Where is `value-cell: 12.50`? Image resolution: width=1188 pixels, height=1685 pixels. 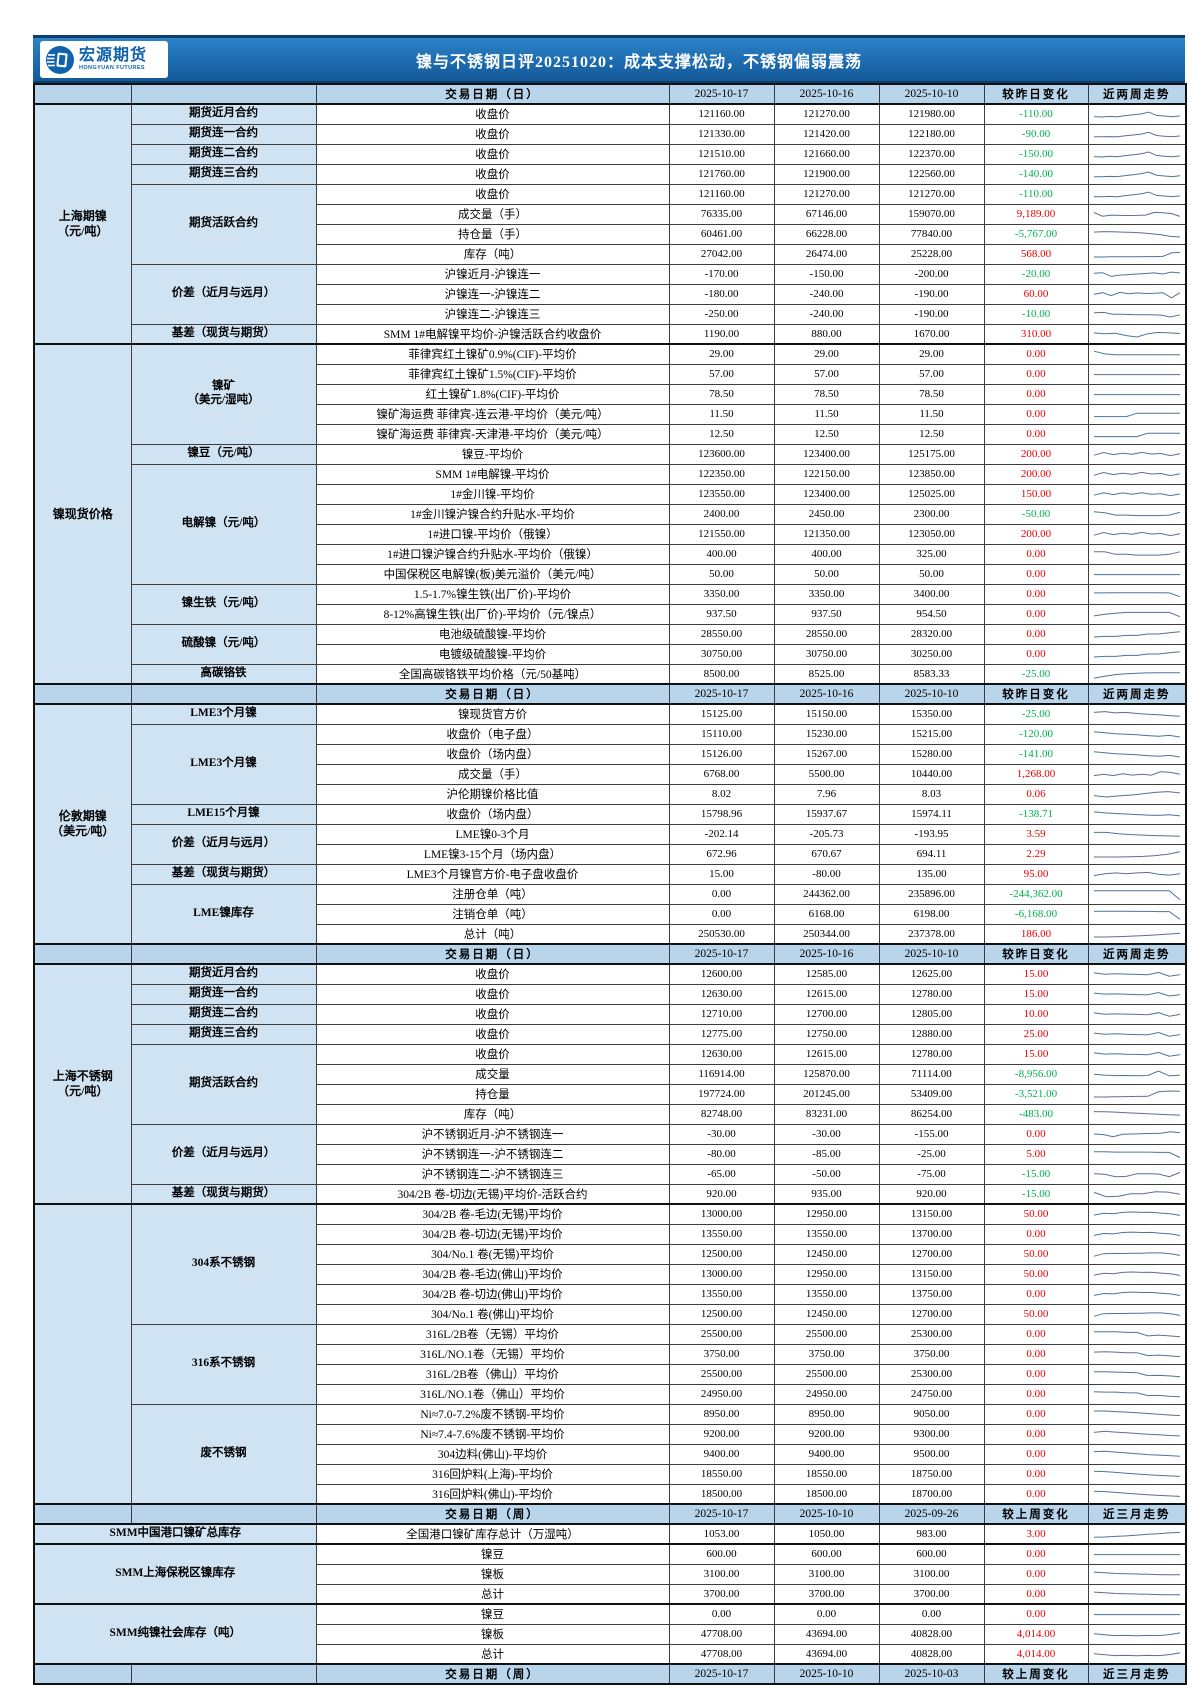
value-cell: 12.50 is located at coordinates (721, 434).